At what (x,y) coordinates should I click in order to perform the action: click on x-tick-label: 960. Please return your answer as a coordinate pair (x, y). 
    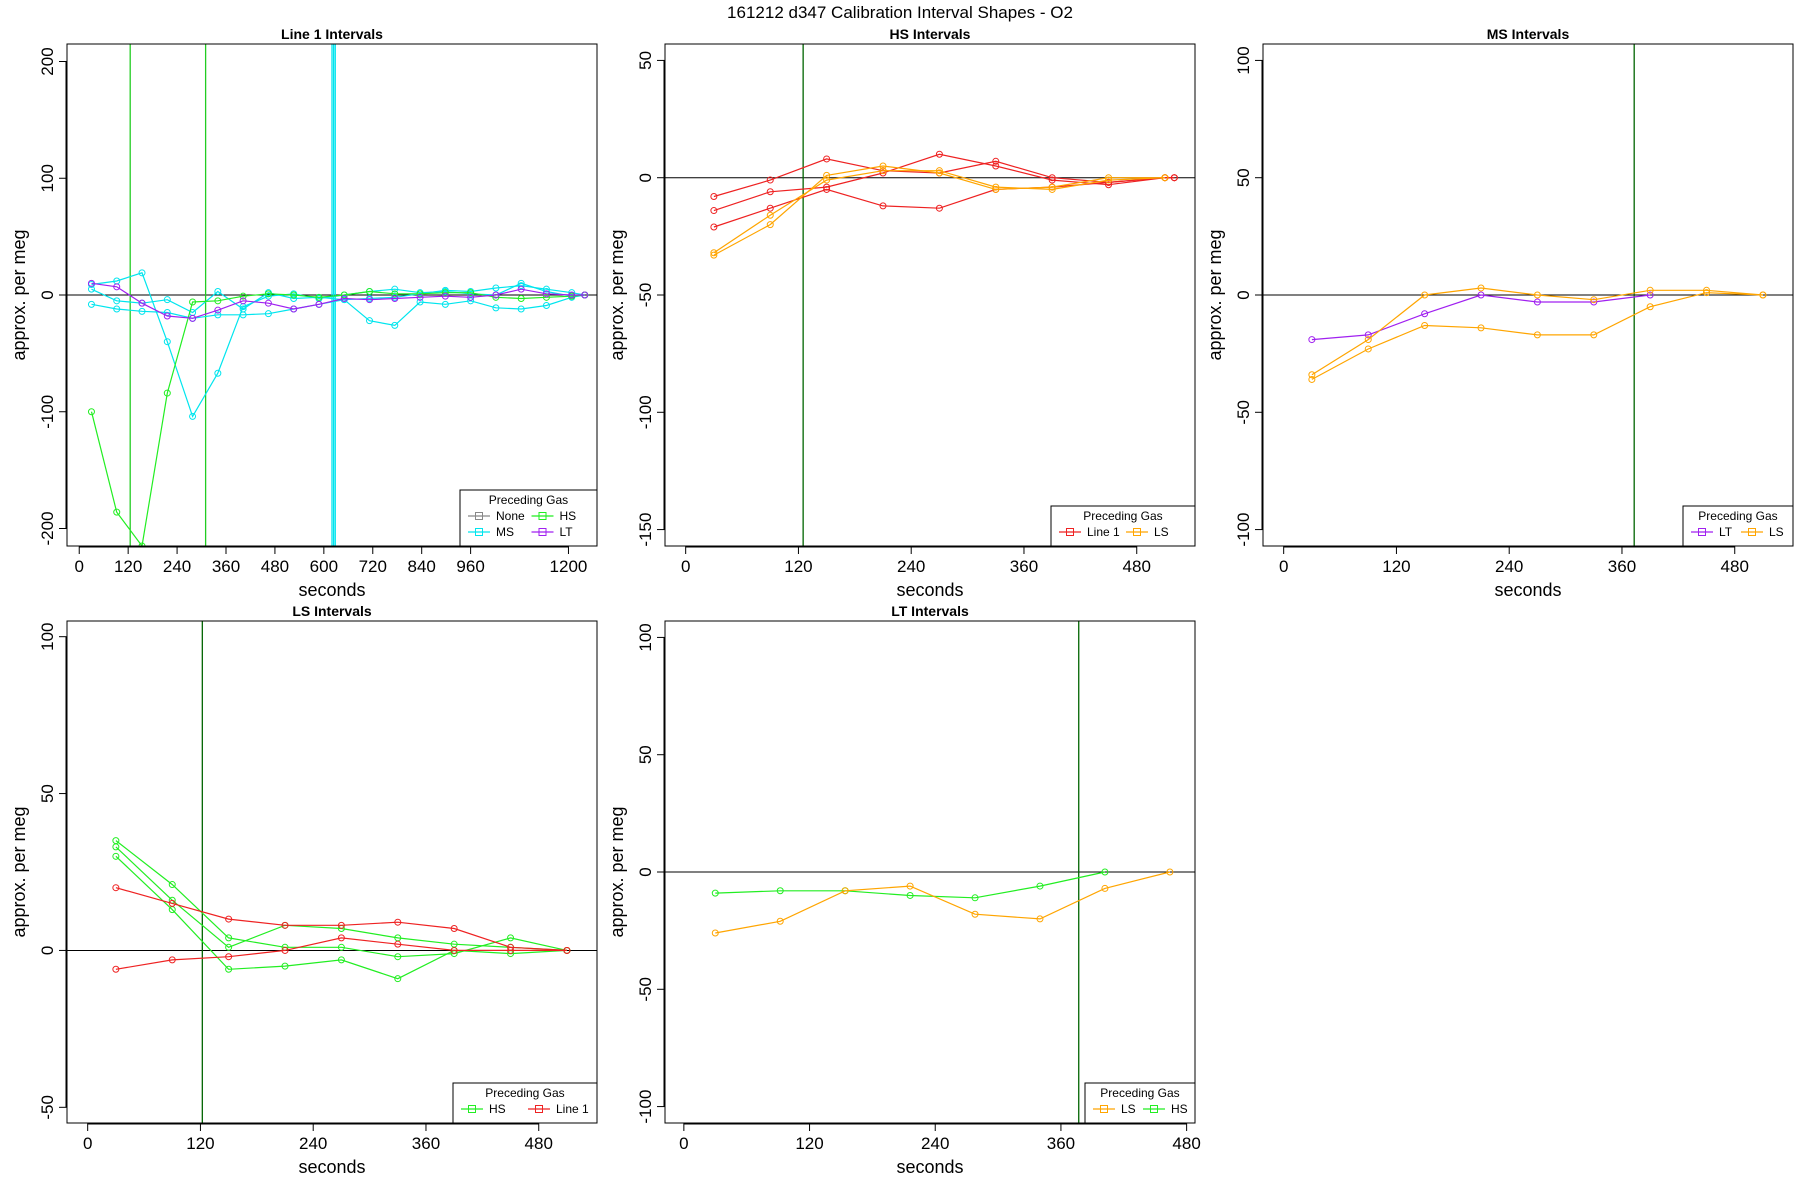
    Looking at the image, I should click on (470, 566).